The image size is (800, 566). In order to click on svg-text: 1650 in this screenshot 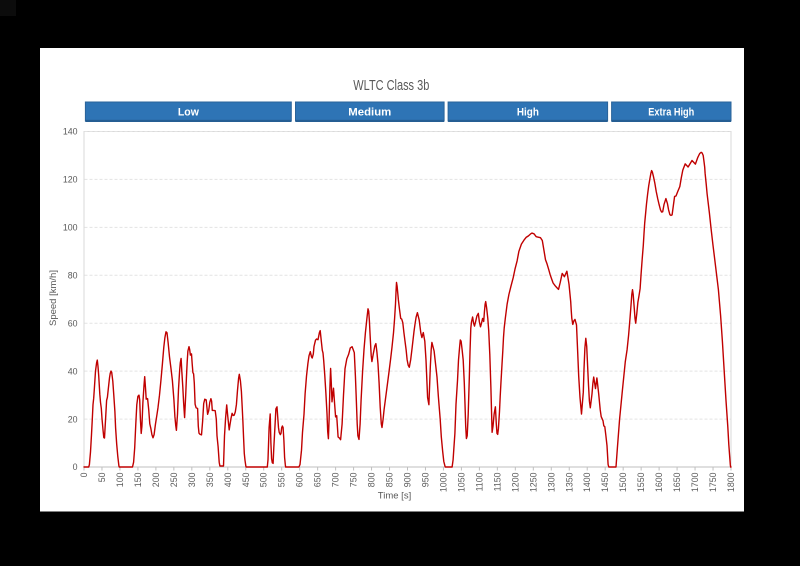, I will do `click(677, 482)`.